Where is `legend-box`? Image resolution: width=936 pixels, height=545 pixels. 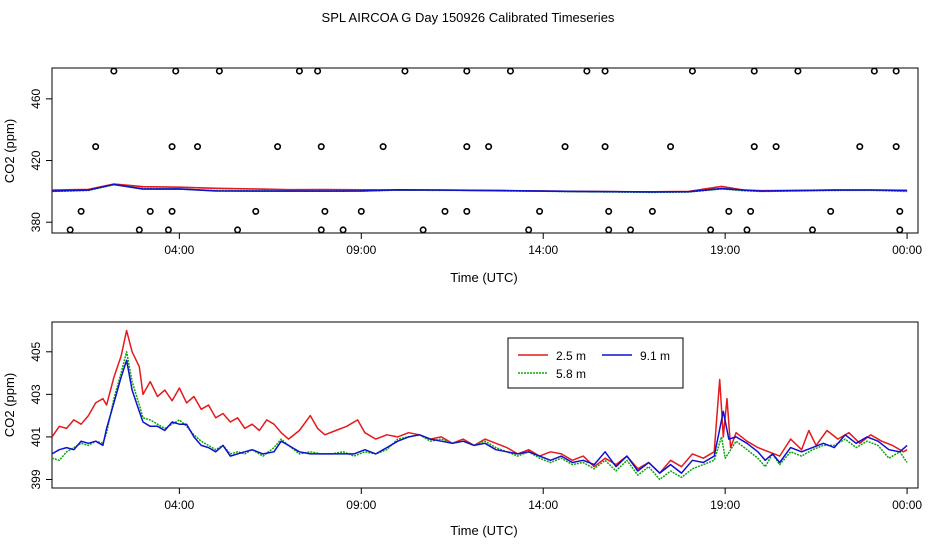 legend-box is located at coordinates (595, 363).